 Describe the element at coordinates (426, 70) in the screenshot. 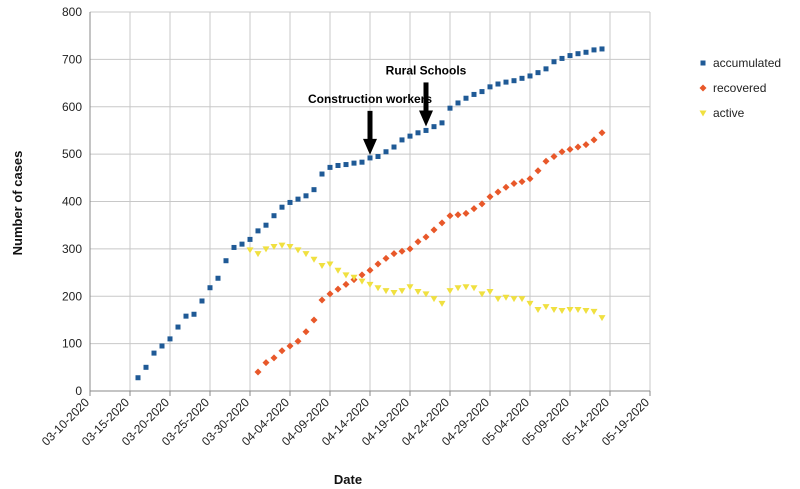

I see `annotation-label: Rural Schools` at that location.